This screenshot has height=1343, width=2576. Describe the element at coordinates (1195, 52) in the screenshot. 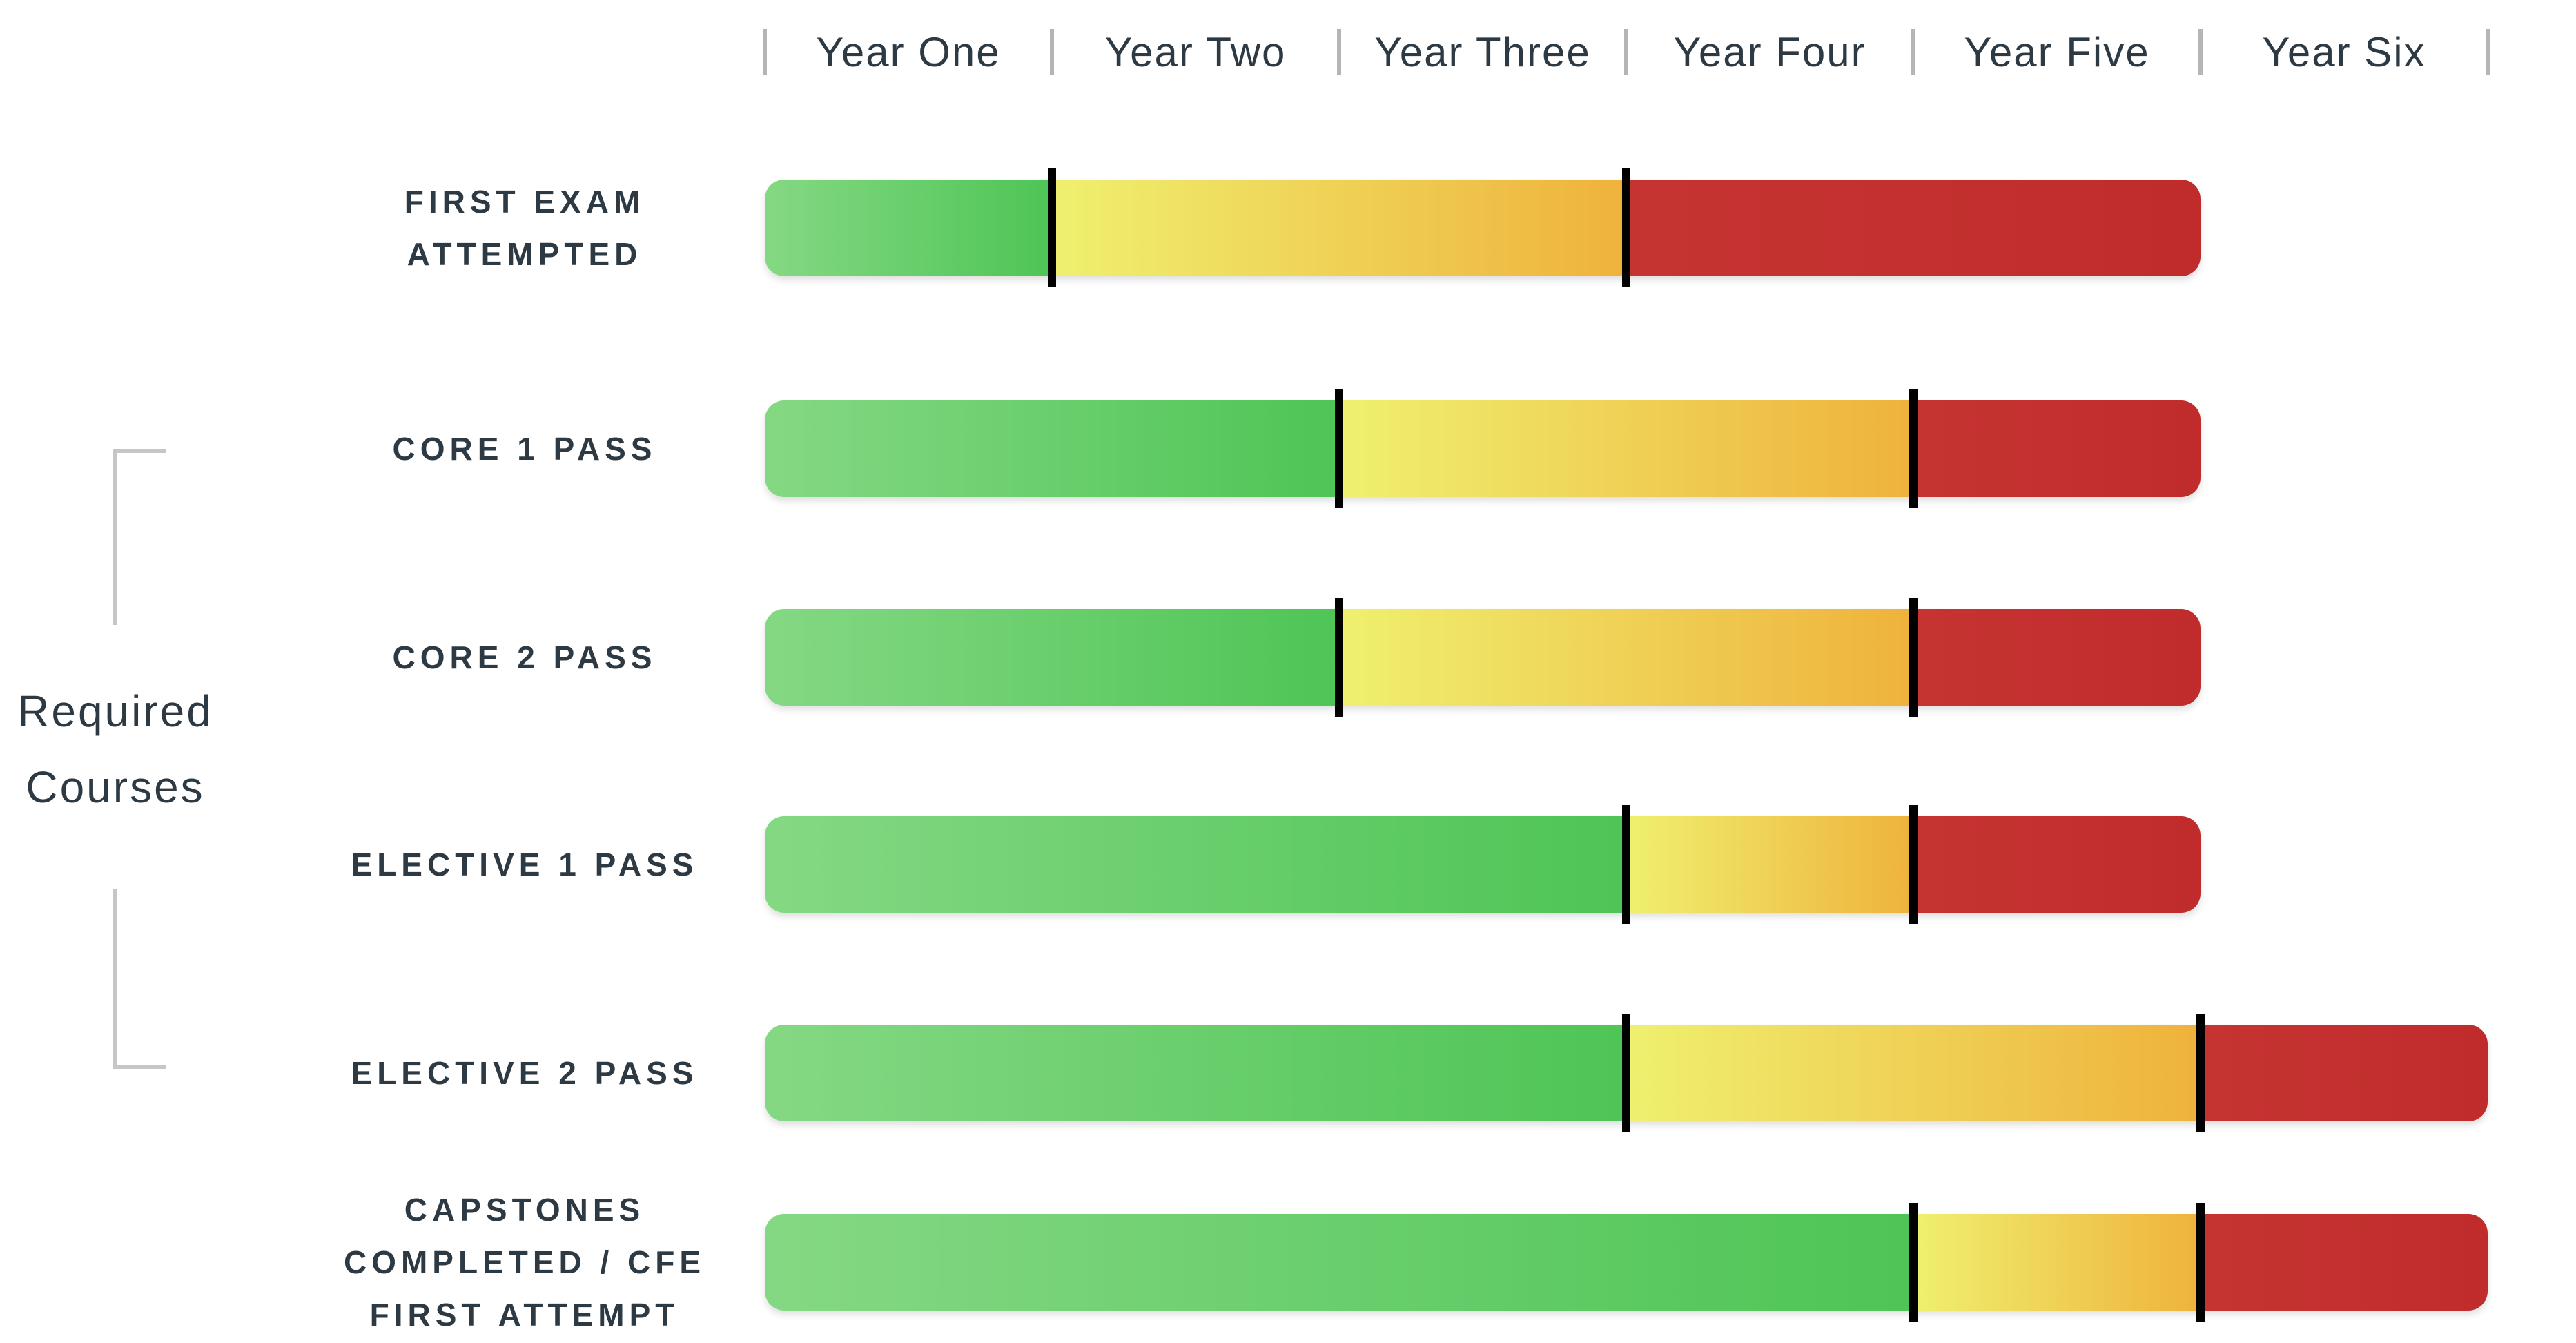

I see `year-axis-label: Year Two` at that location.